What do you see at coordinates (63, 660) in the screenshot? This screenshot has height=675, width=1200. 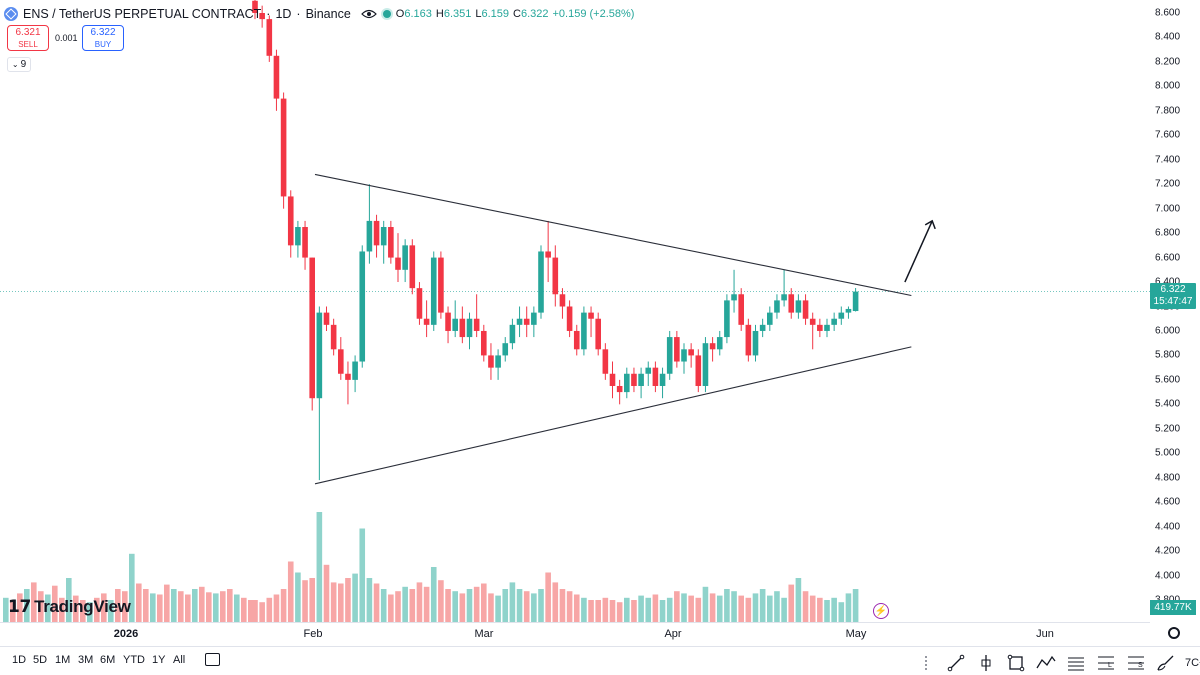 I see `range-1m-button: 1M` at bounding box center [63, 660].